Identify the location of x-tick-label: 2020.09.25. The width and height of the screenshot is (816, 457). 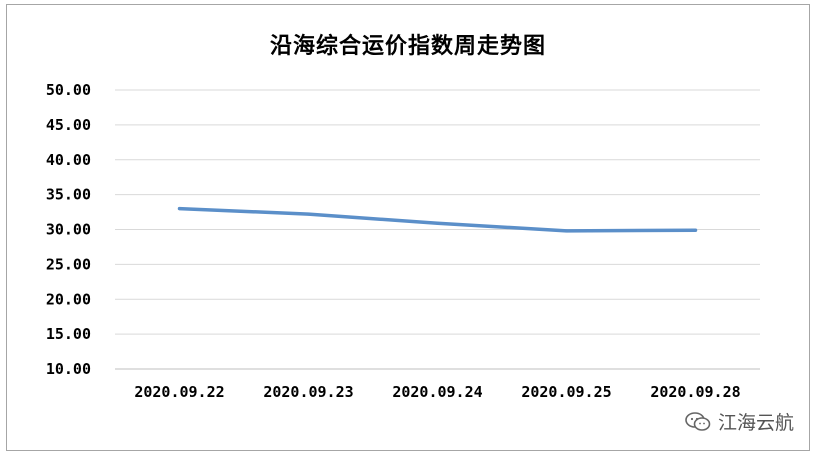
(566, 392).